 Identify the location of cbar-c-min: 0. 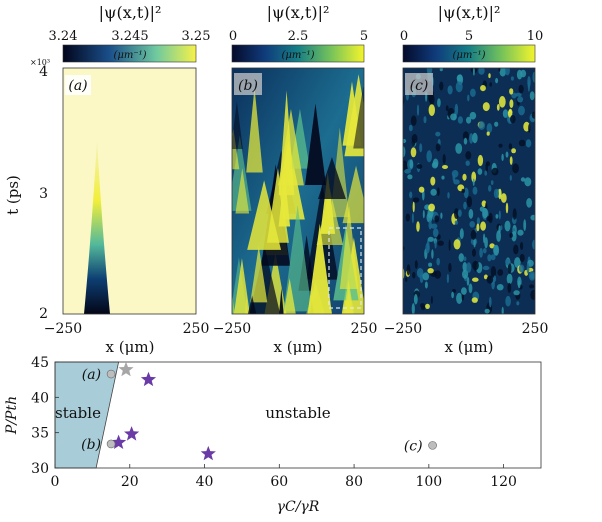
(404, 36).